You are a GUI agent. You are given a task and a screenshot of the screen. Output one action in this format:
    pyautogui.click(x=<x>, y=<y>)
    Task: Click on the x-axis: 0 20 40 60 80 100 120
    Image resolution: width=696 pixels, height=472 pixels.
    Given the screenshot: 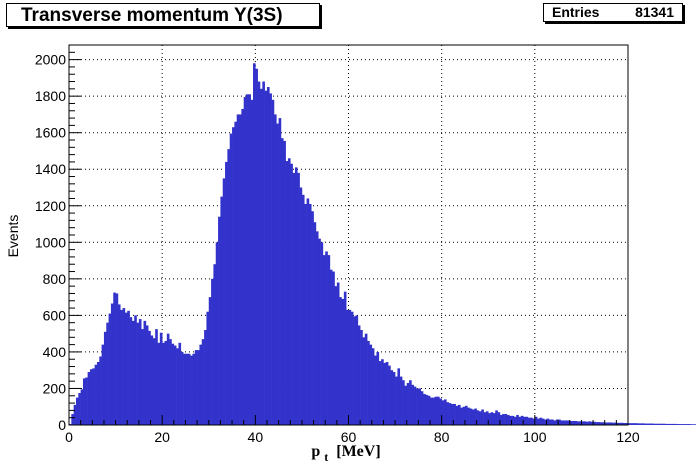 What is the action you would take?
    pyautogui.click(x=352, y=430)
    